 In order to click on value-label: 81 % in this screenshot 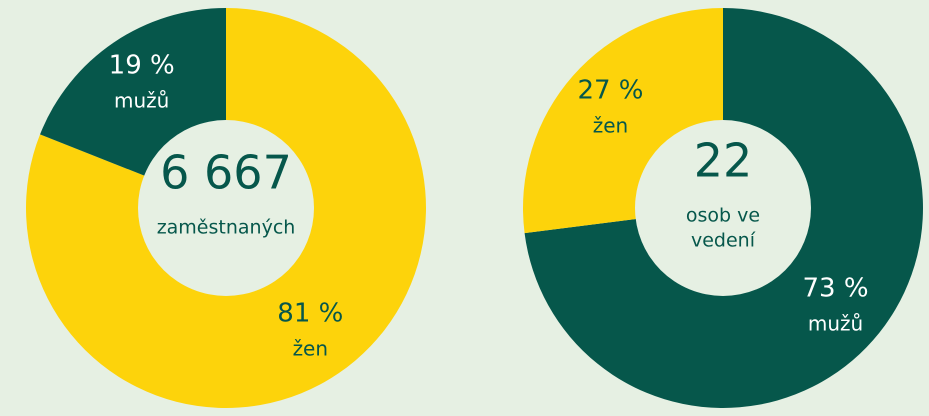, I will do `click(310, 314)`.